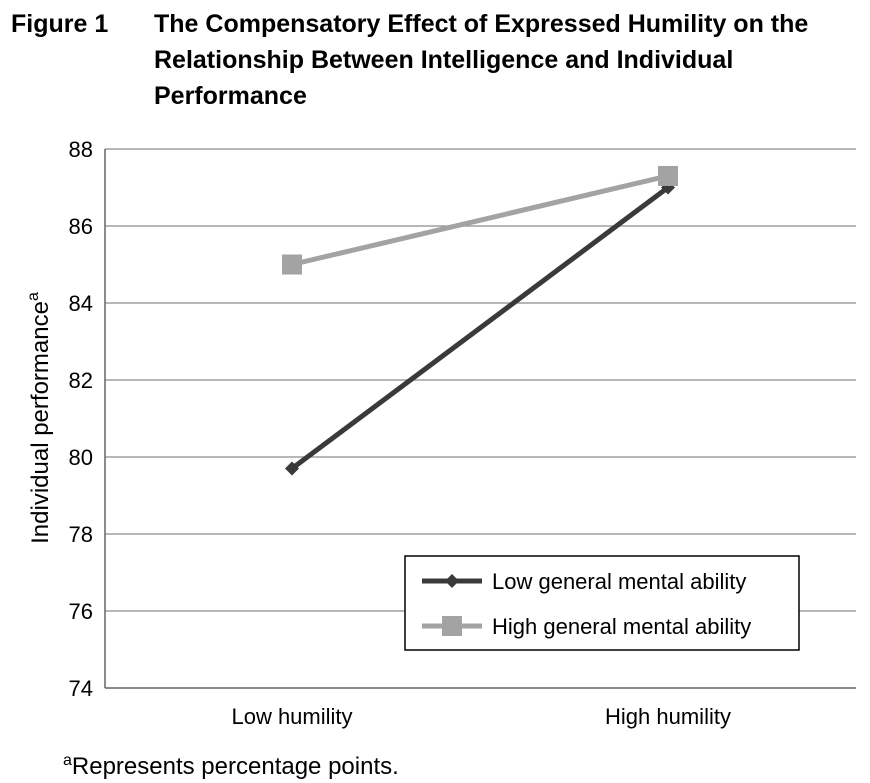 Image resolution: width=870 pixels, height=783 pixels. What do you see at coordinates (40, 422) in the screenshot?
I see `y-axis-label-text: Individual performance` at bounding box center [40, 422].